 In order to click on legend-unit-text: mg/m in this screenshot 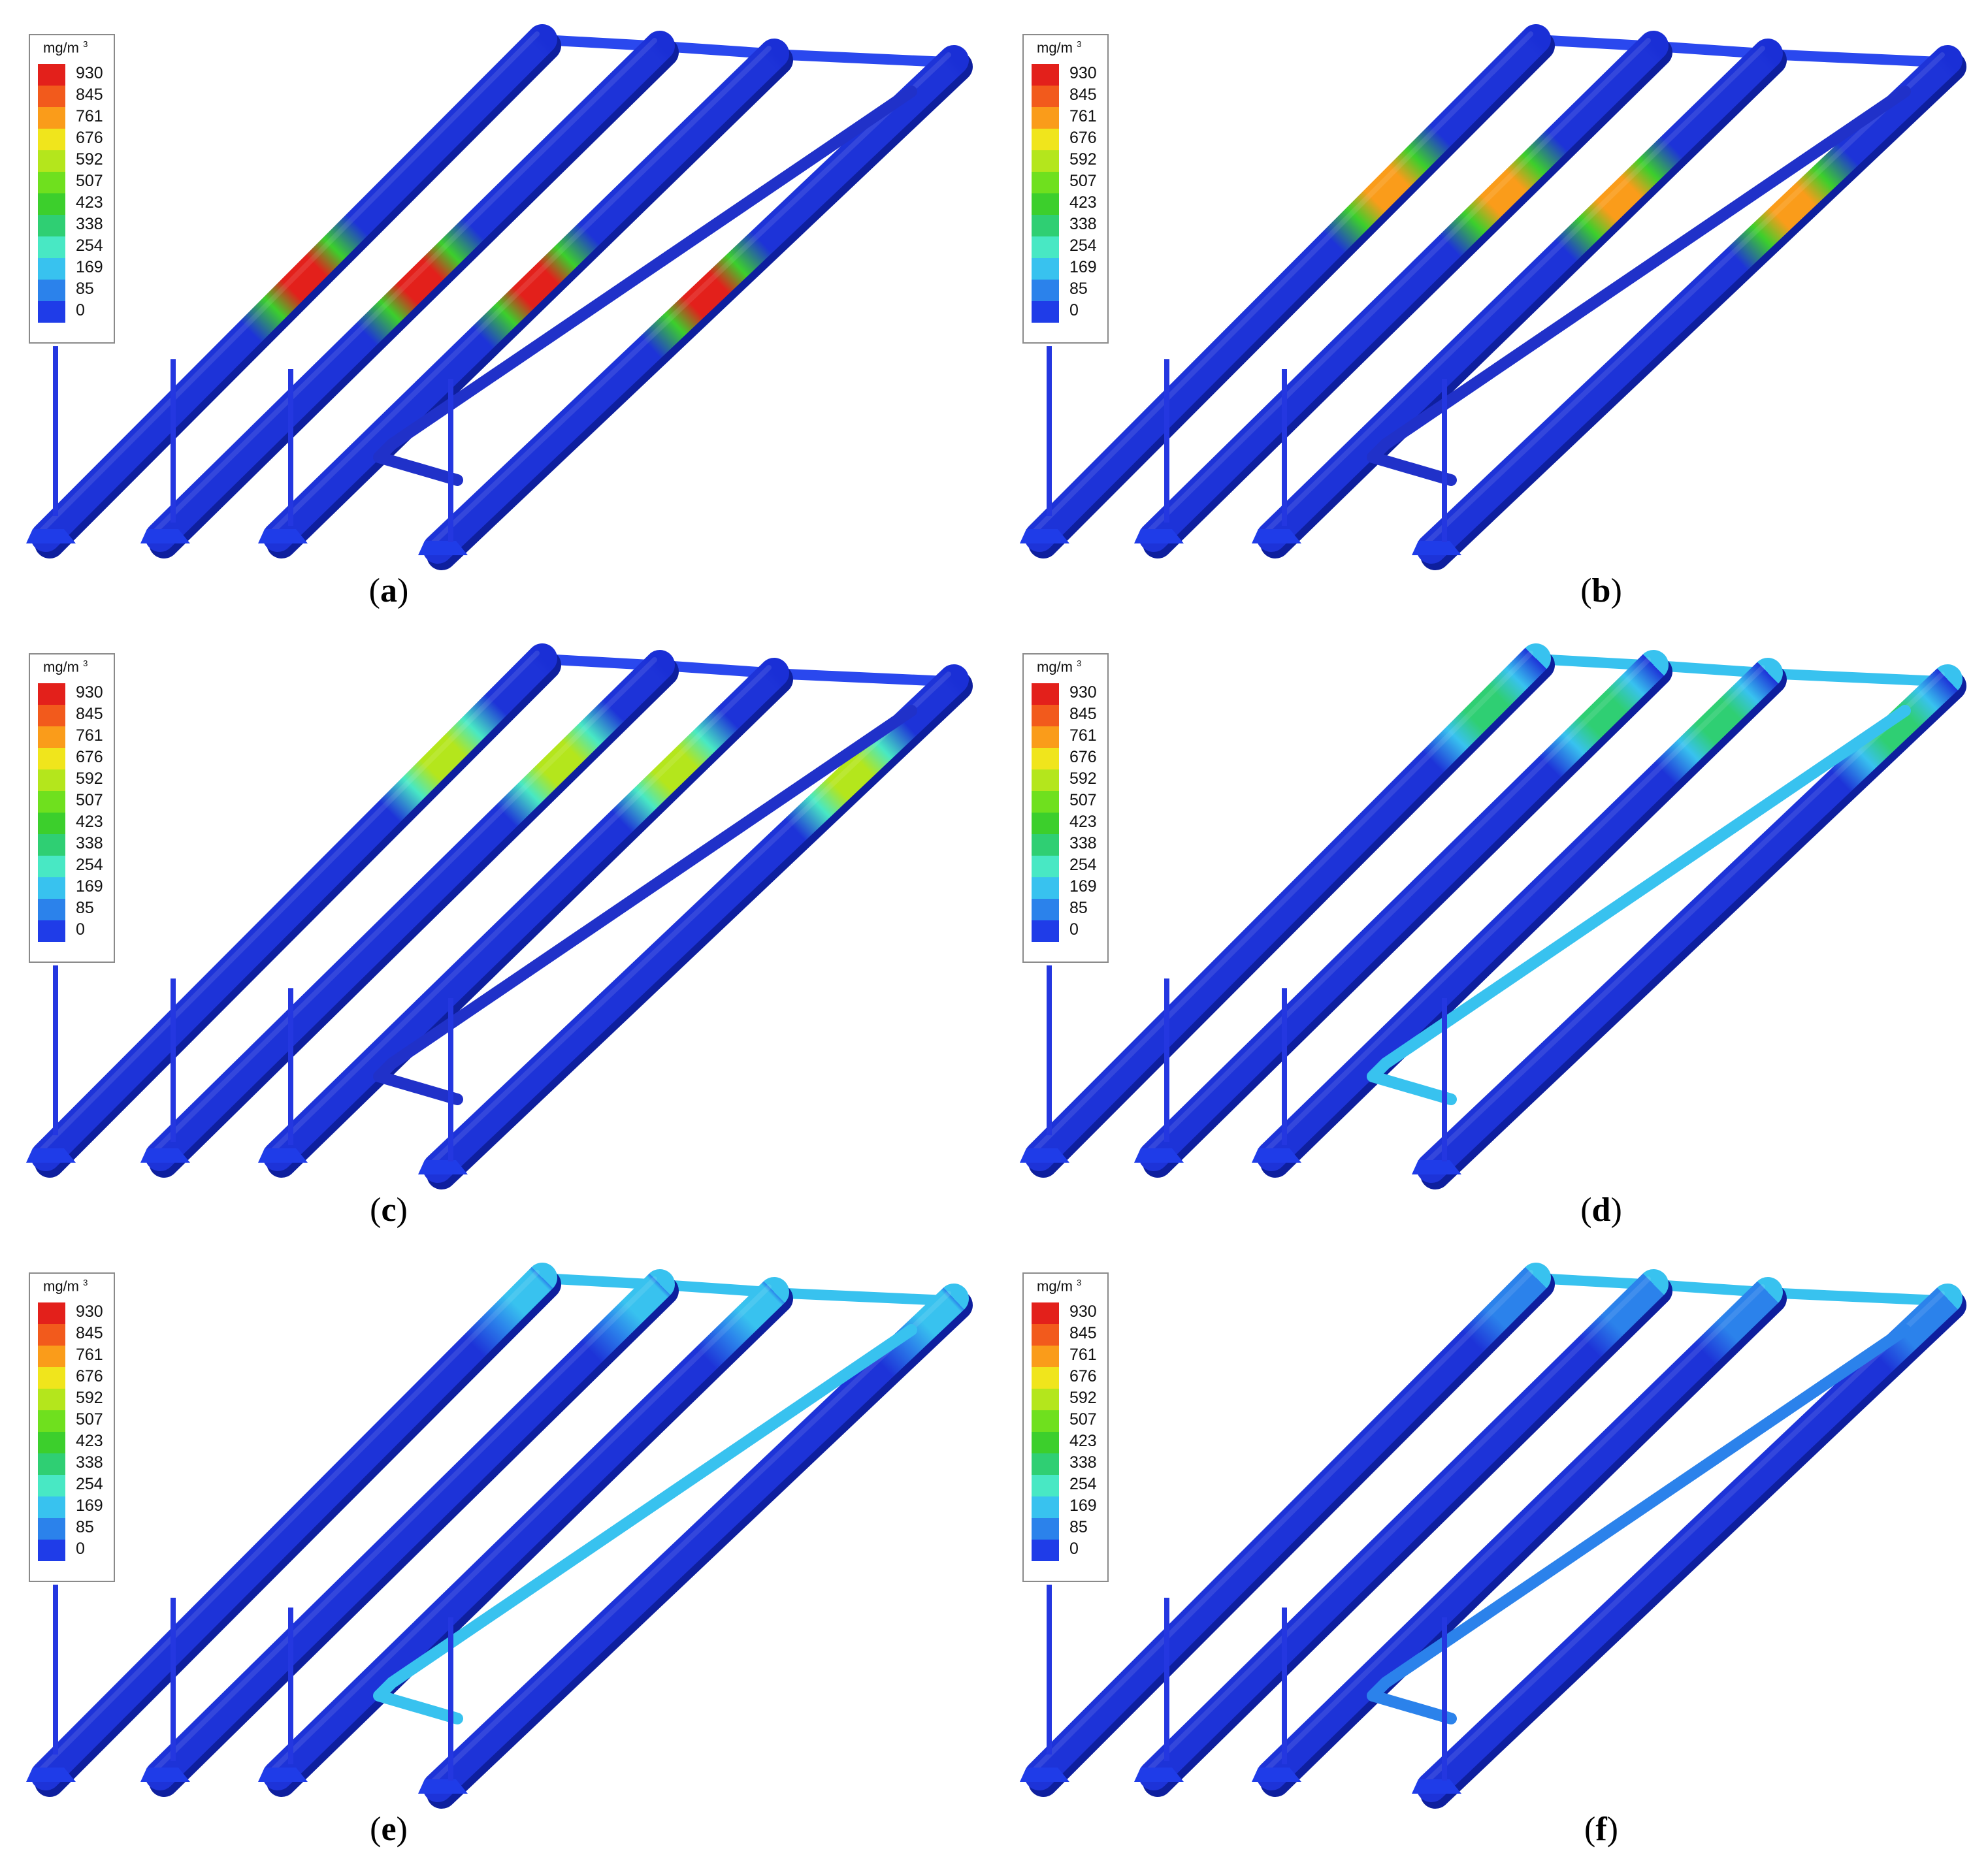, I will do `click(1057, 1286)`.